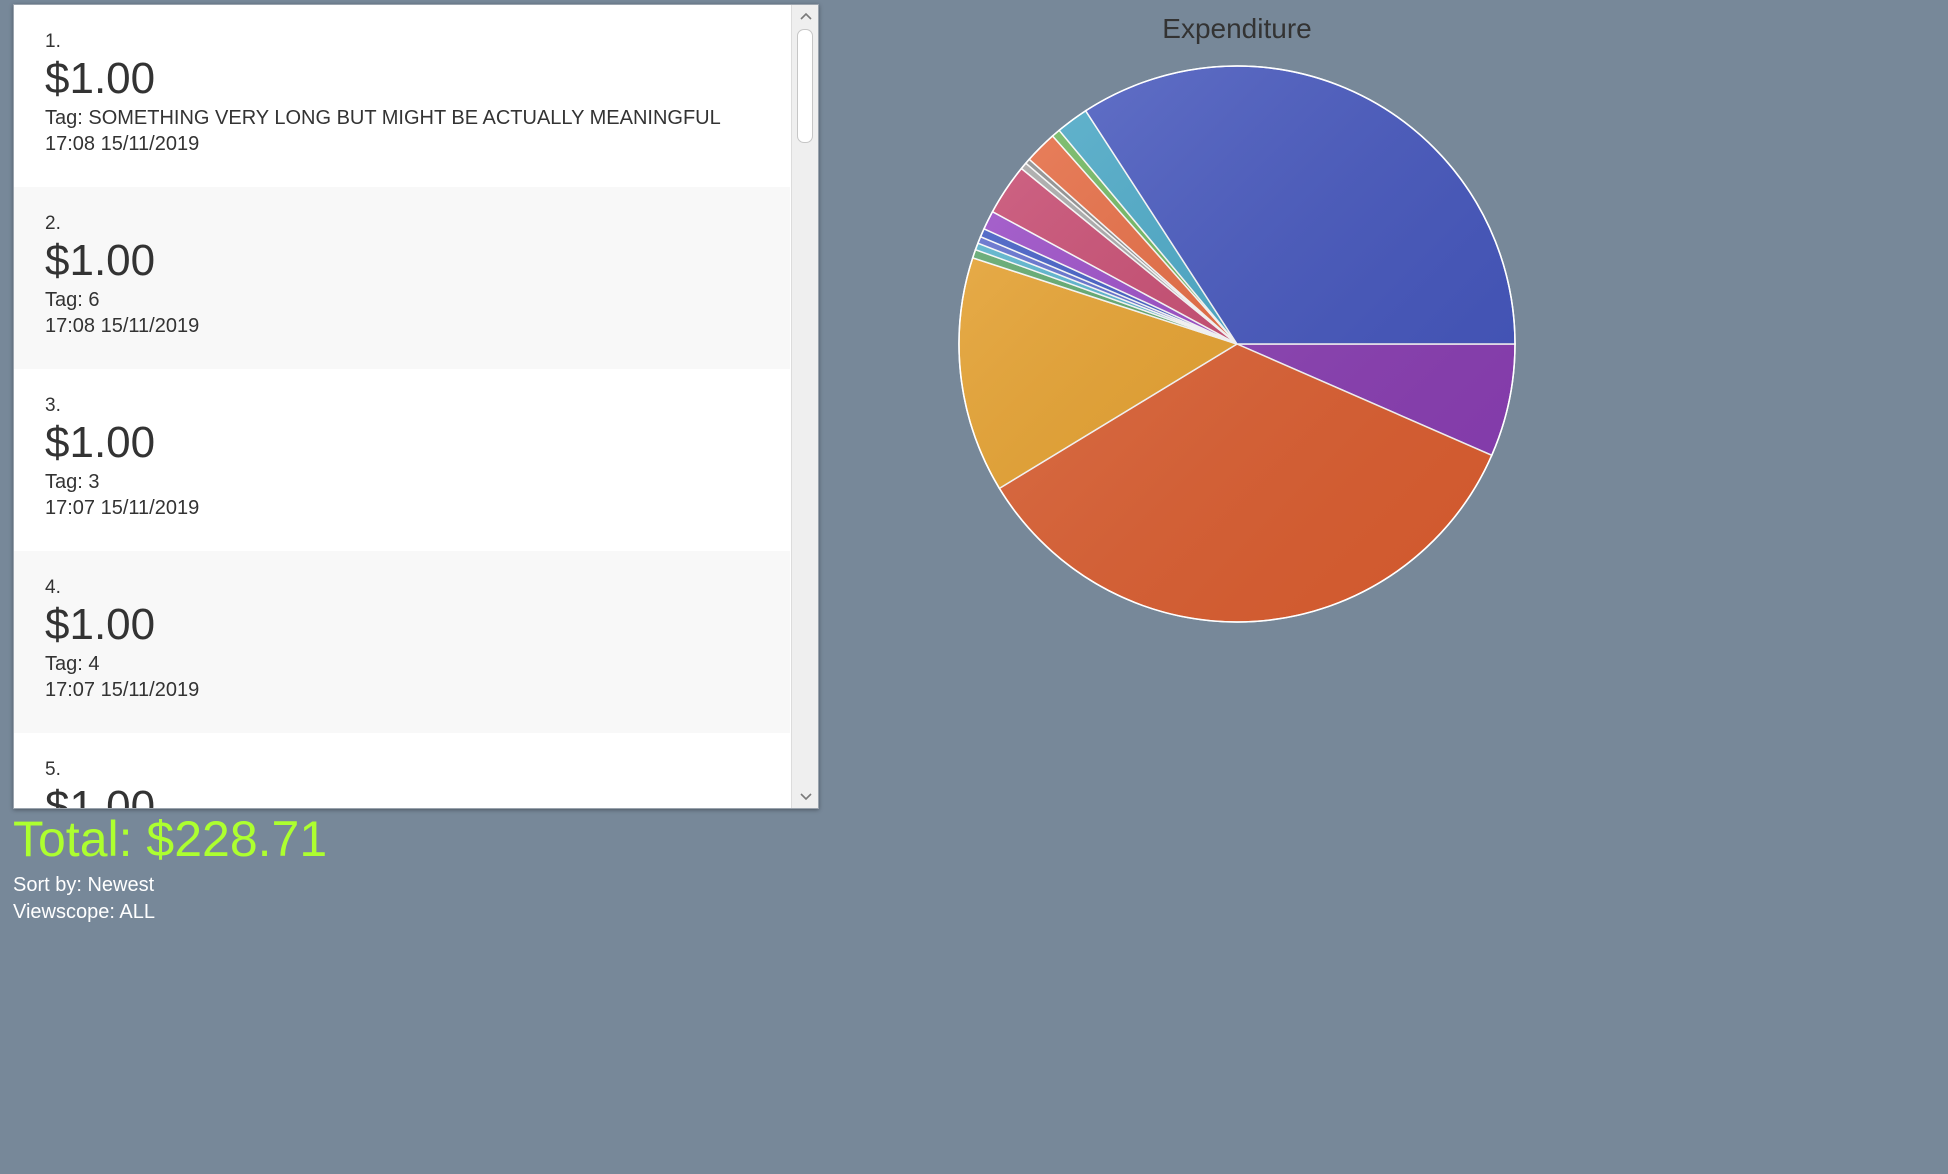 The width and height of the screenshot is (1948, 1174). I want to click on scrollbar-thumb, so click(805, 86).